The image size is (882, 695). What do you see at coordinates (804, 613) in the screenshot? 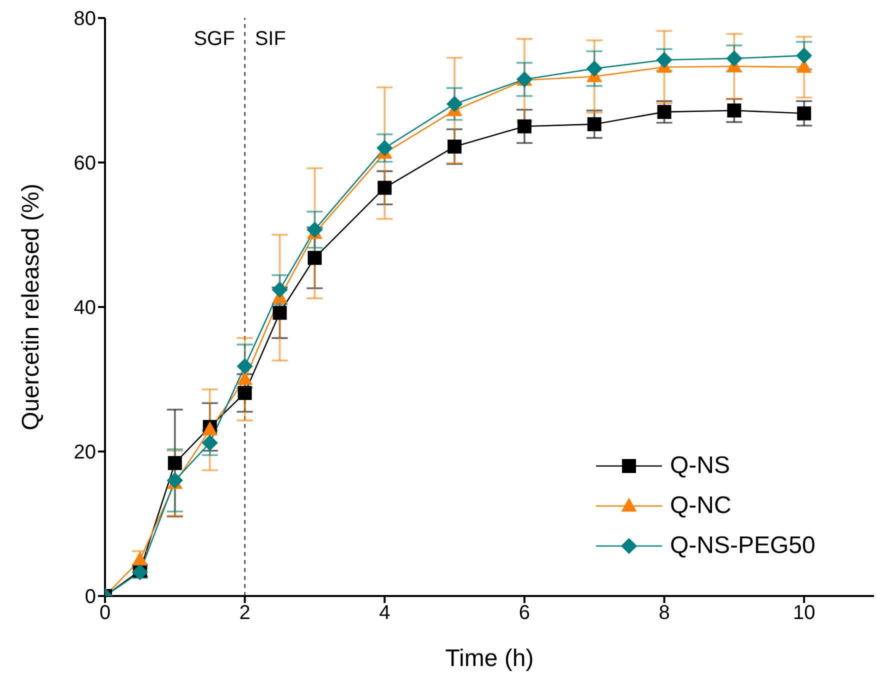
I see `x-tick-label: 10` at bounding box center [804, 613].